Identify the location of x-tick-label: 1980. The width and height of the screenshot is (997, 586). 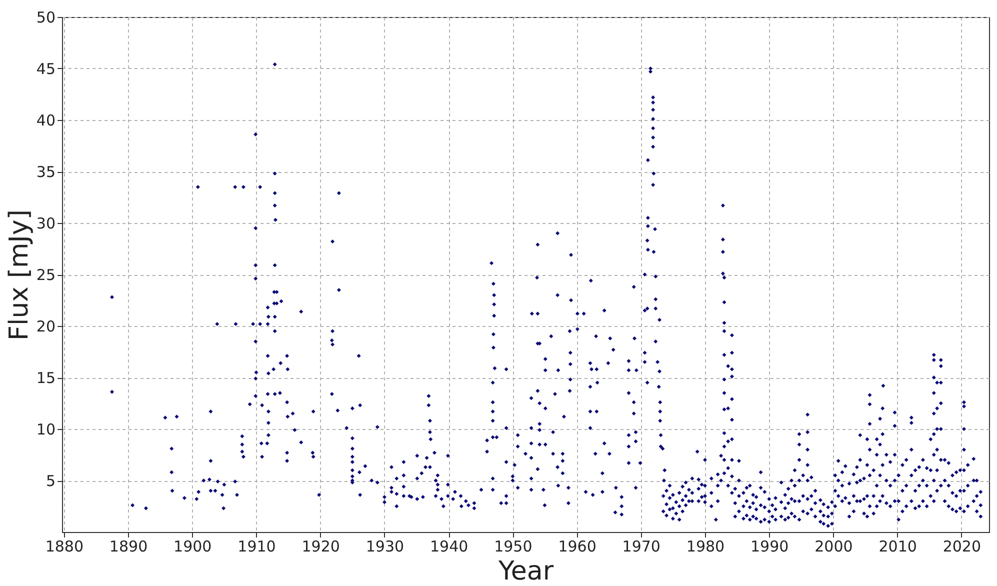
(705, 547).